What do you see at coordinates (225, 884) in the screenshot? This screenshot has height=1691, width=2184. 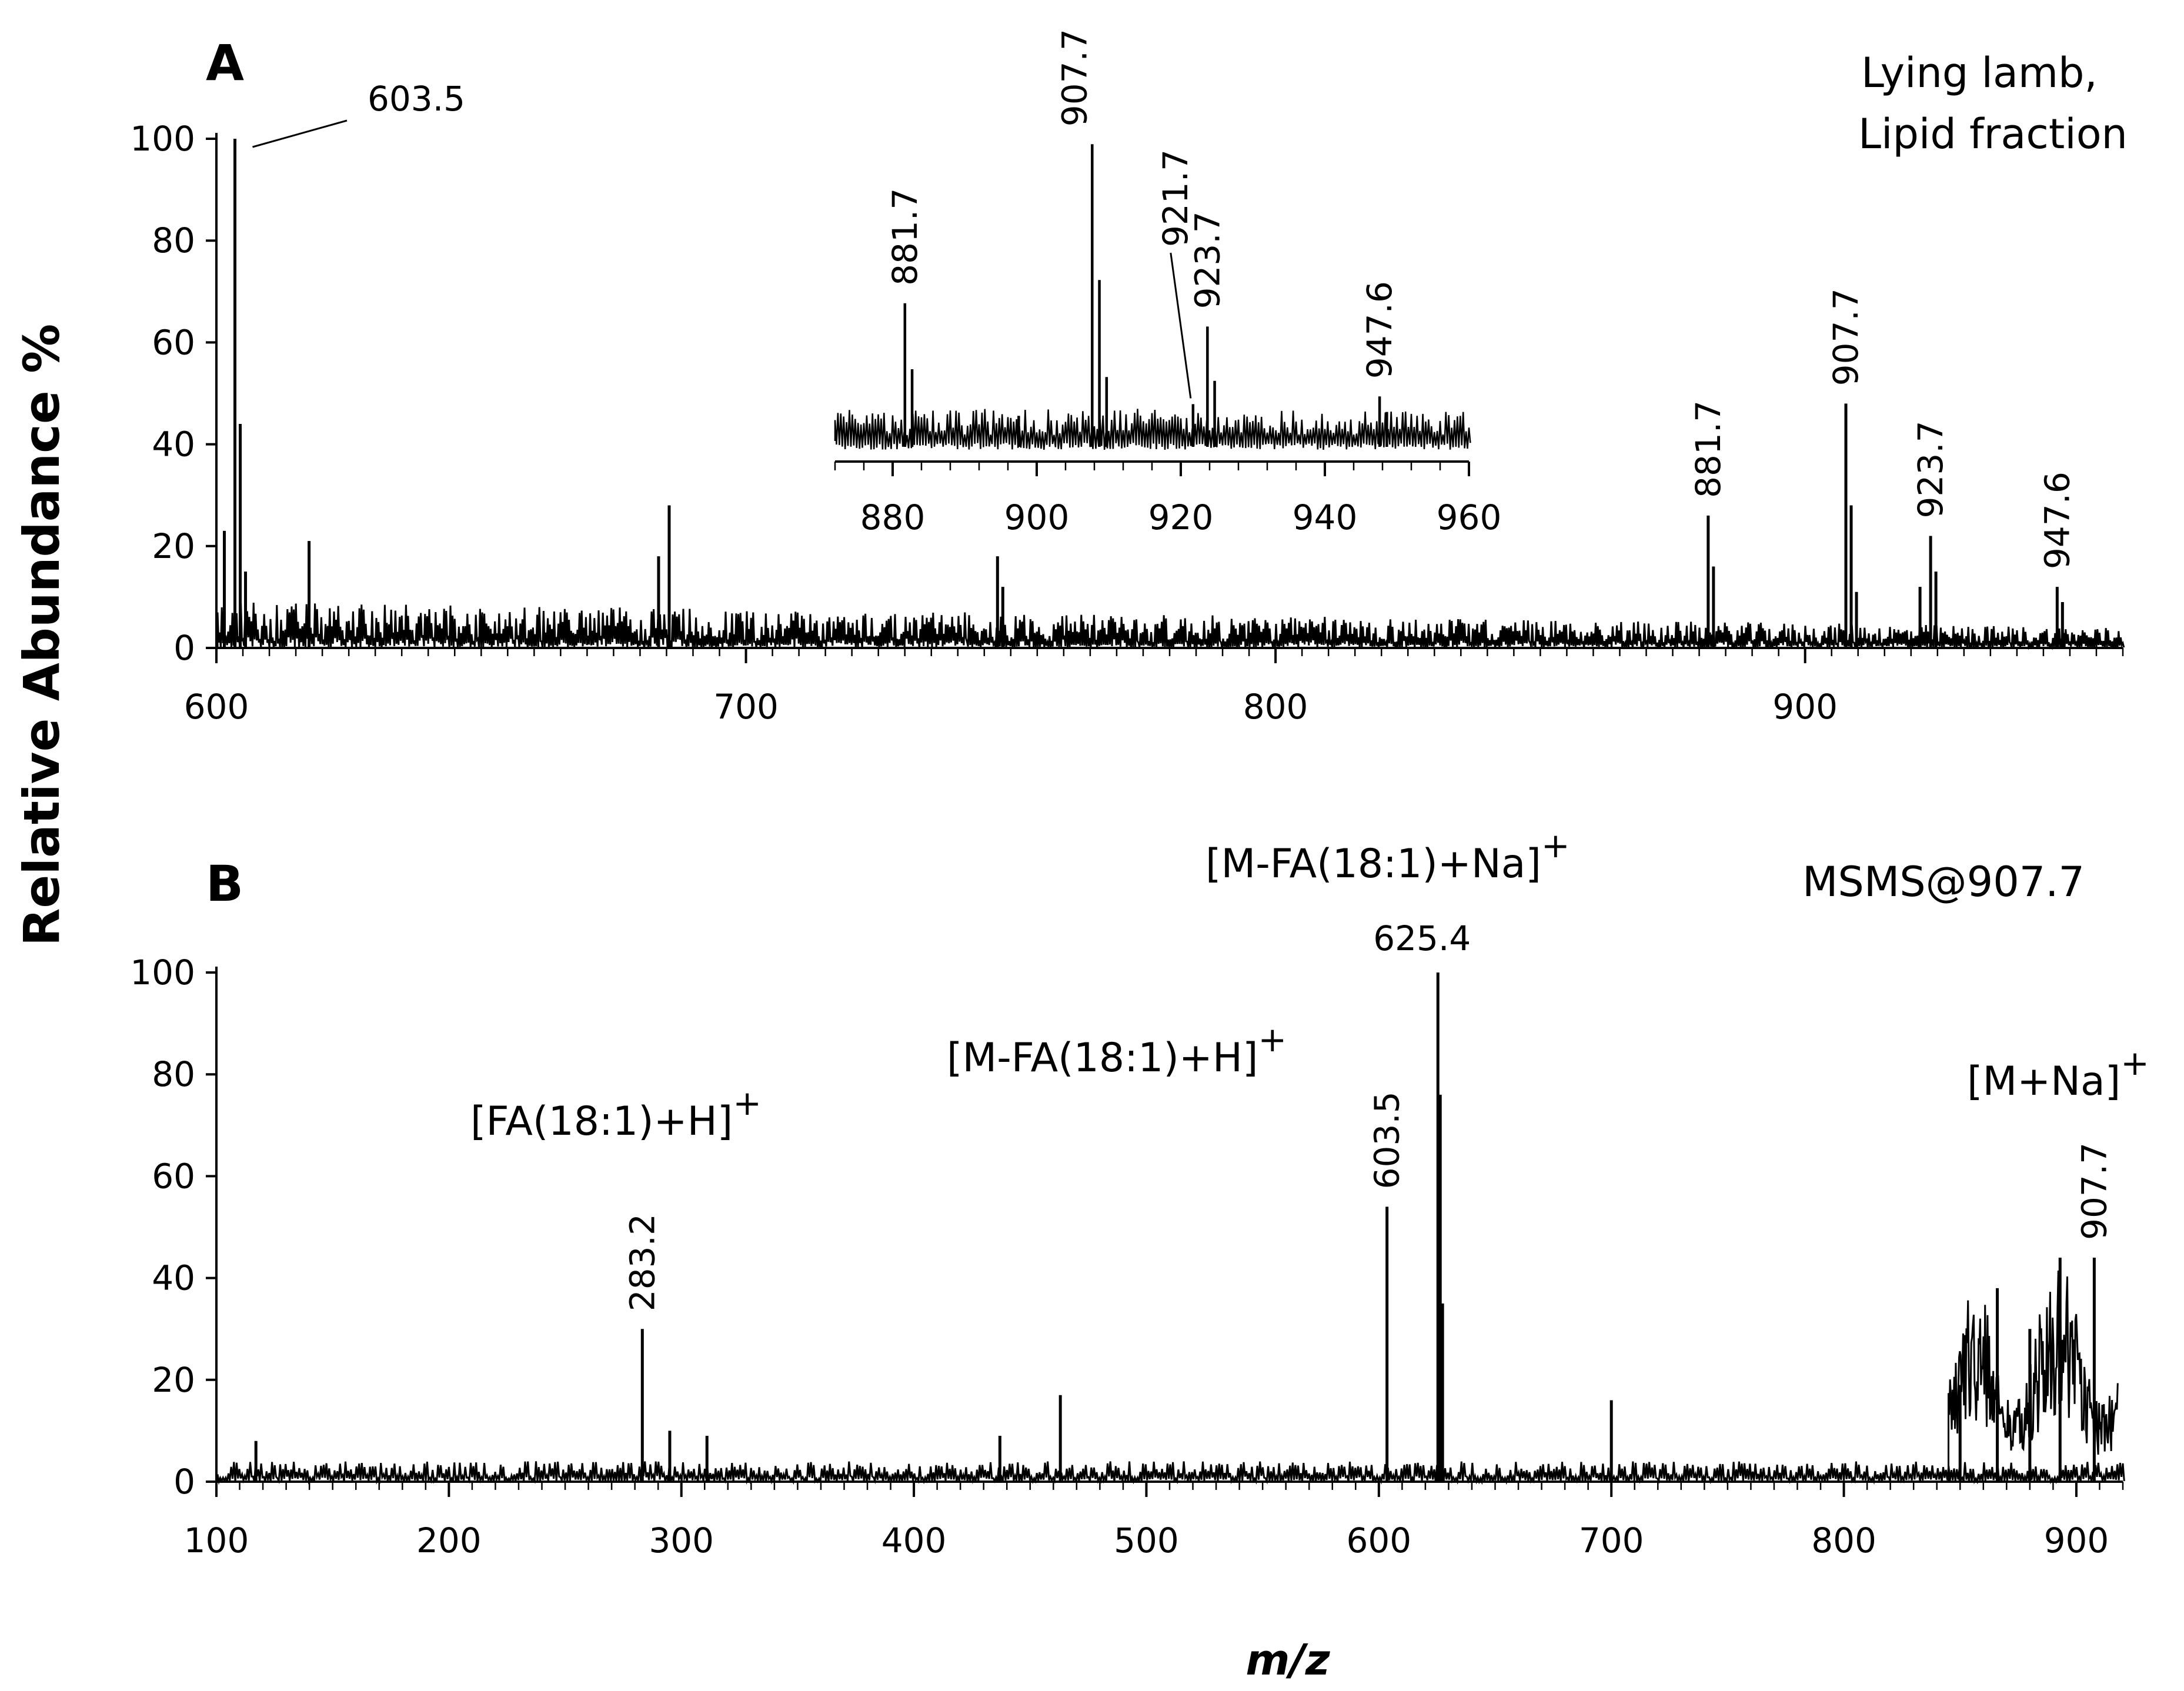 I see `panel-b-letter: B` at bounding box center [225, 884].